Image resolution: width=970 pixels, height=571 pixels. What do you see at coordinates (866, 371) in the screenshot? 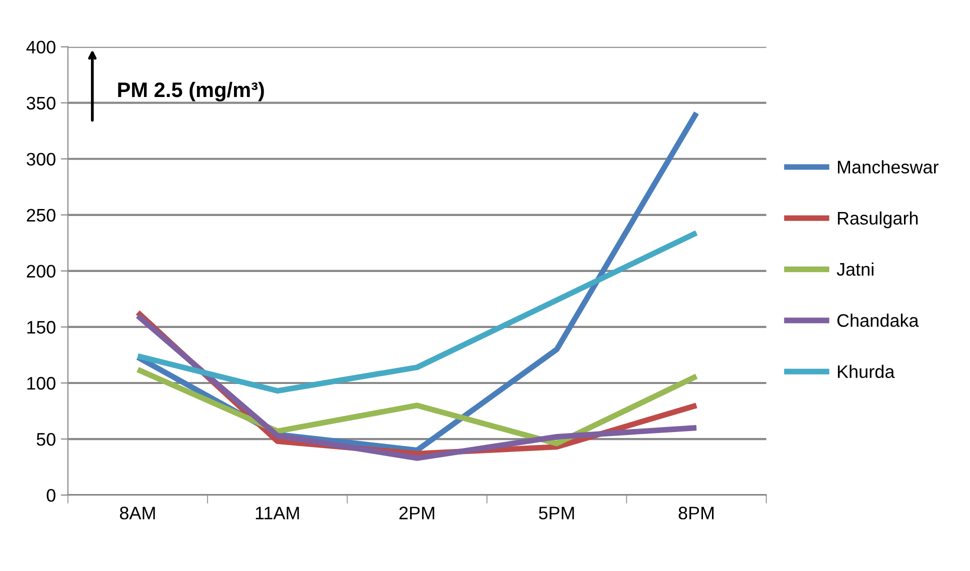
I see `legend-label: Khurda` at bounding box center [866, 371].